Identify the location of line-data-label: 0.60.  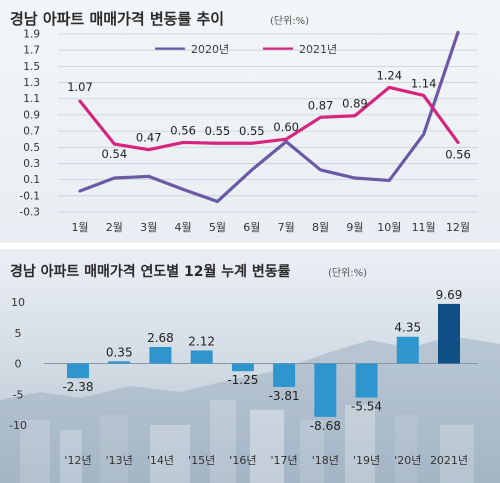
(286, 127).